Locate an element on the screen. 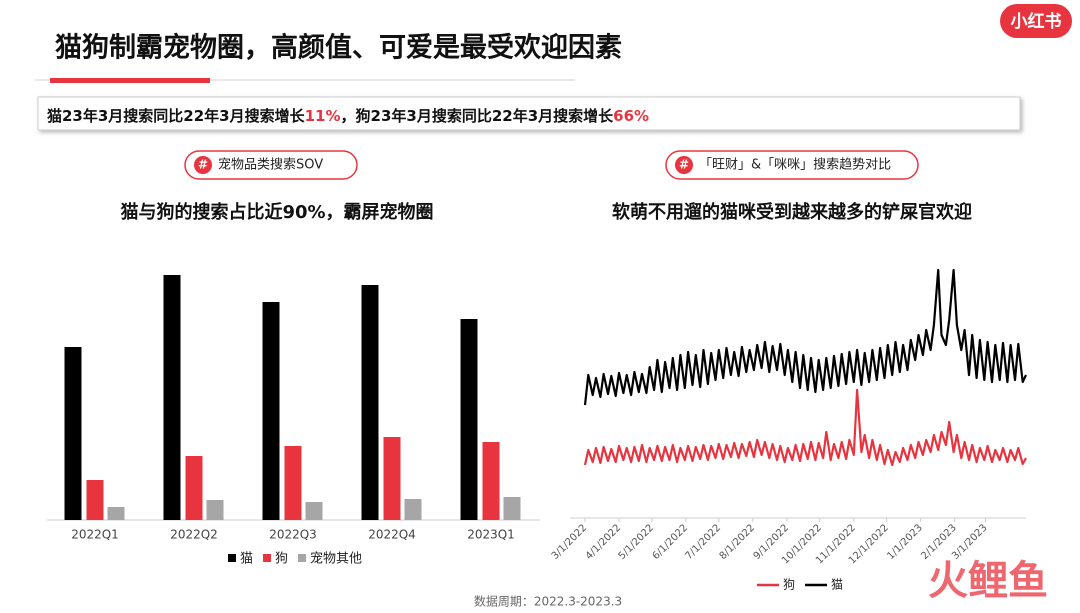 The height and width of the screenshot is (613, 1080). brand-pill is located at coordinates (1036, 21).